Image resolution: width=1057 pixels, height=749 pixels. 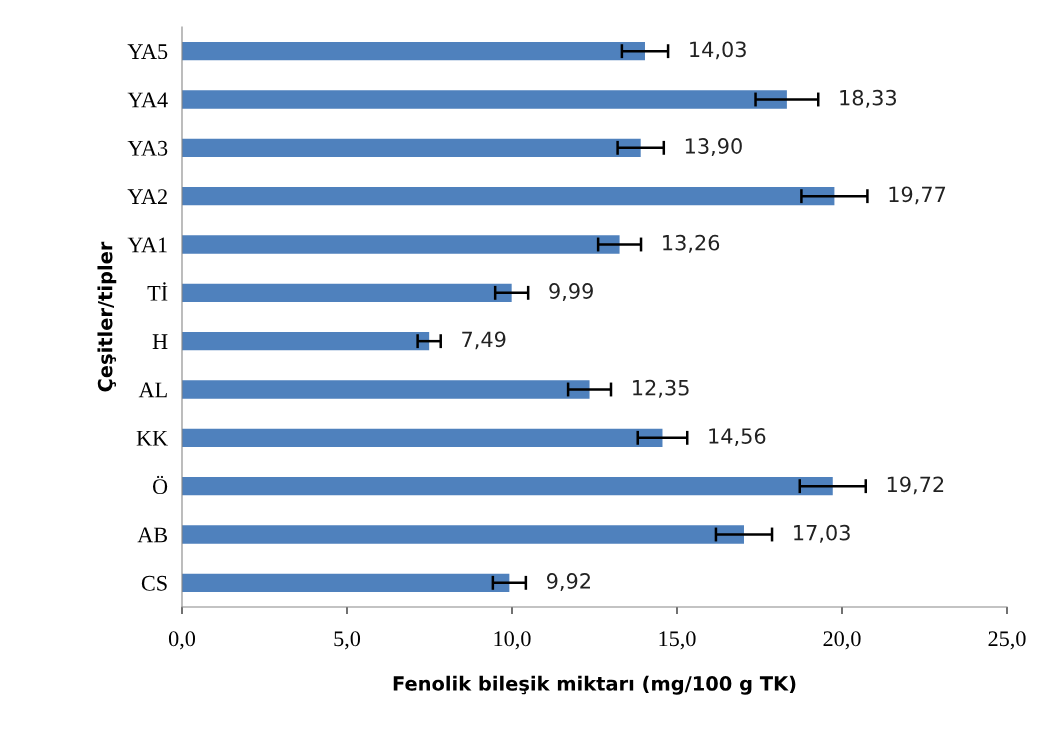 What do you see at coordinates (154, 583) in the screenshot?
I see `y-tick-label: CS` at bounding box center [154, 583].